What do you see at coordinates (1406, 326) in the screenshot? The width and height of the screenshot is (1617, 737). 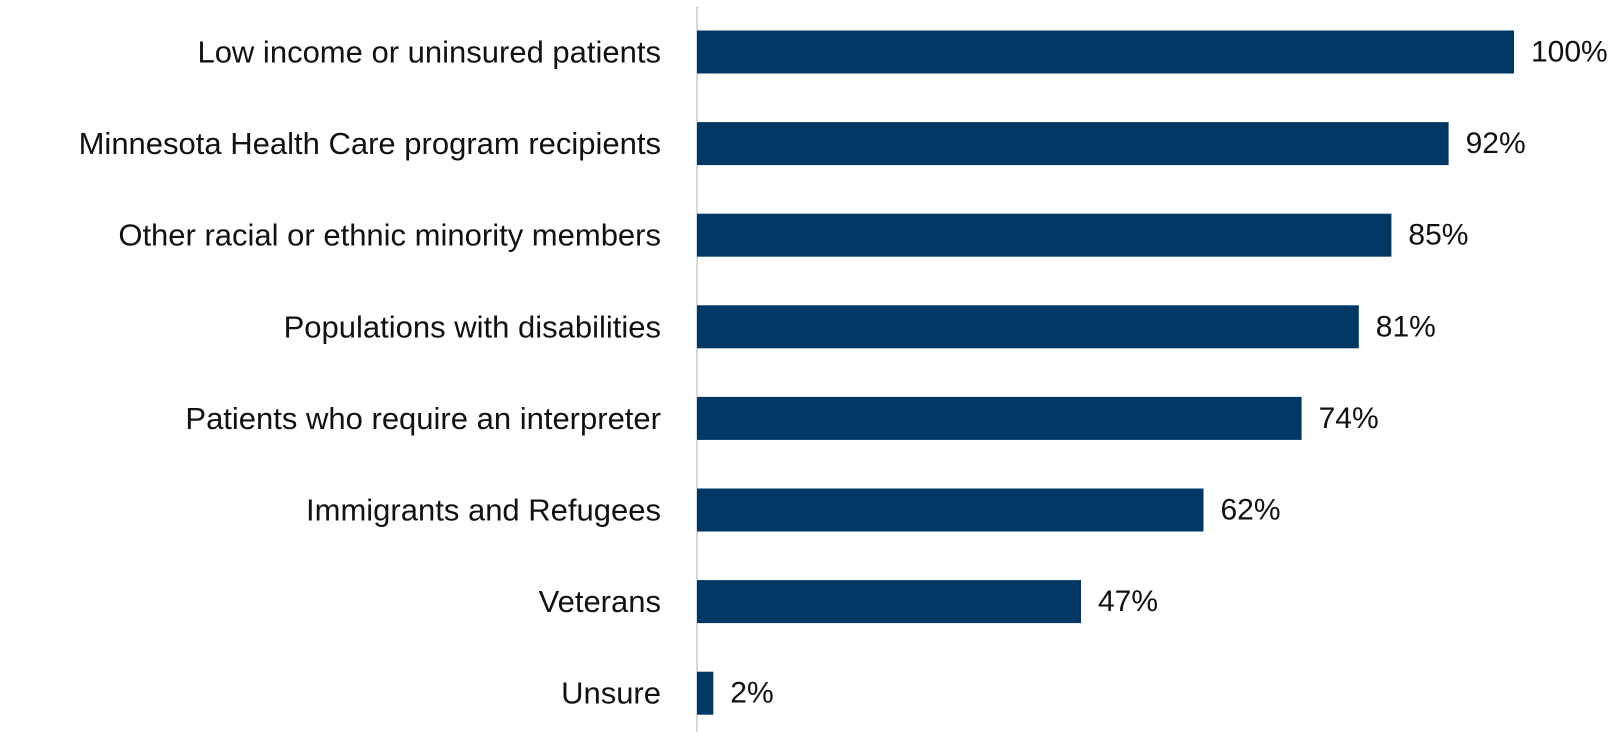 I see `data-label-3: 81%` at bounding box center [1406, 326].